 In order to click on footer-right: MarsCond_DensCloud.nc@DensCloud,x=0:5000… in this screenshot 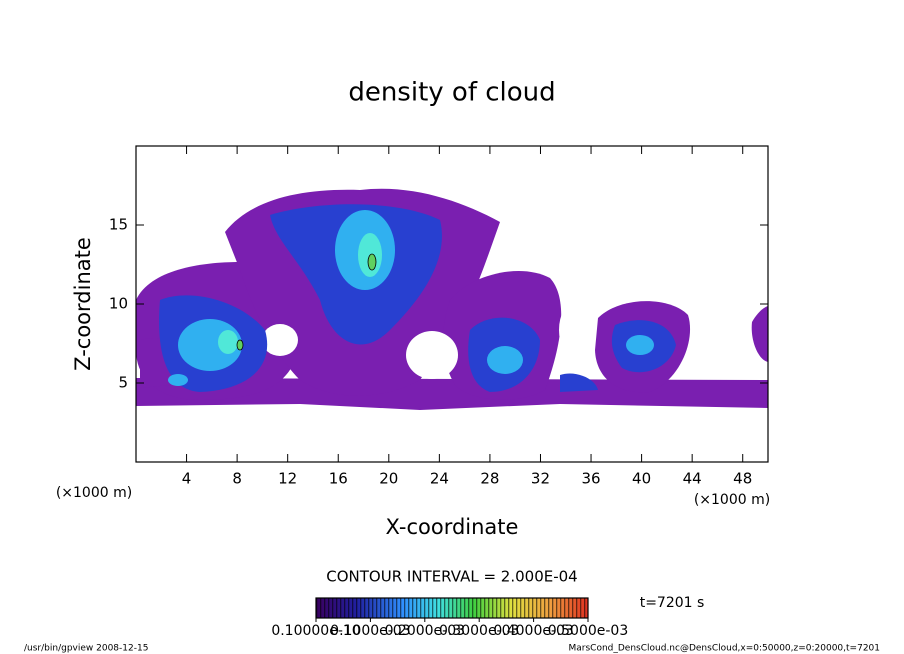, I will do `click(725, 649)`.